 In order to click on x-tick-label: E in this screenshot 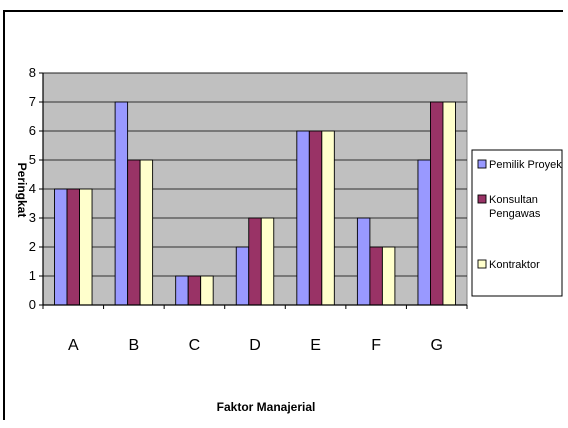, I will do `click(315, 345)`.